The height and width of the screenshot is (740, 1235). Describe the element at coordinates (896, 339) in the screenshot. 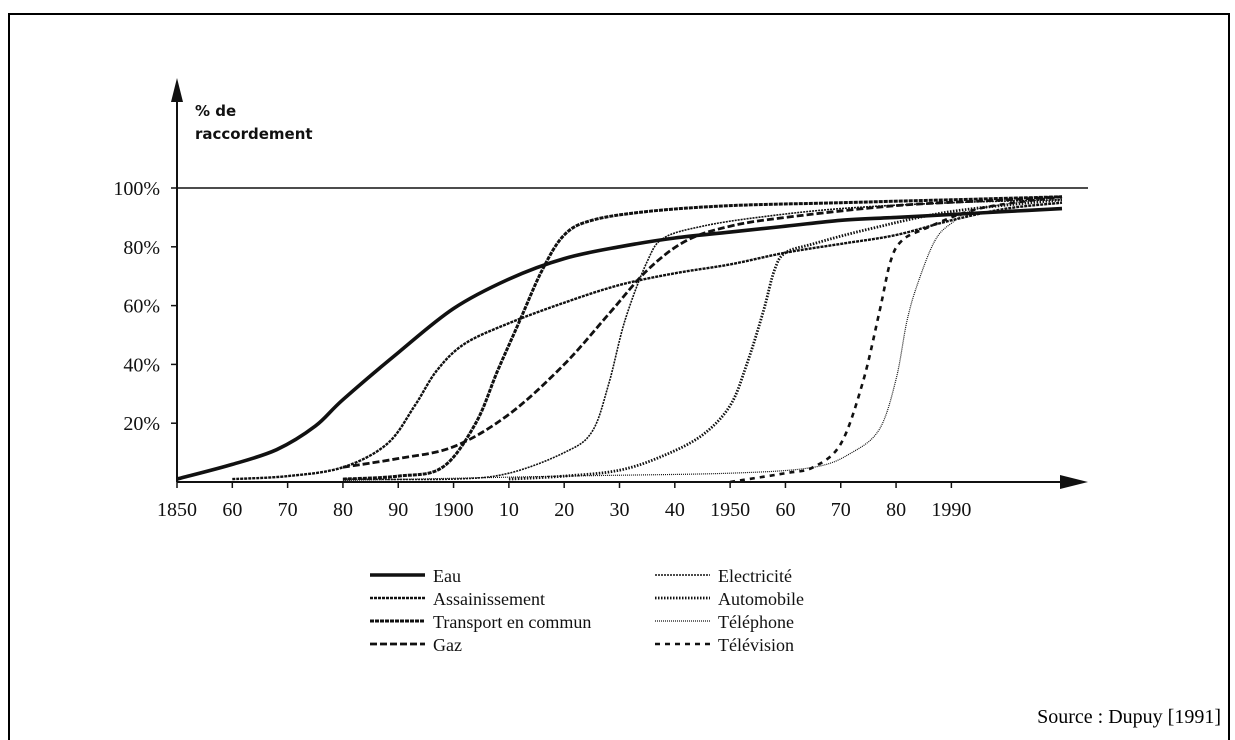

I see `series-line-television` at that location.